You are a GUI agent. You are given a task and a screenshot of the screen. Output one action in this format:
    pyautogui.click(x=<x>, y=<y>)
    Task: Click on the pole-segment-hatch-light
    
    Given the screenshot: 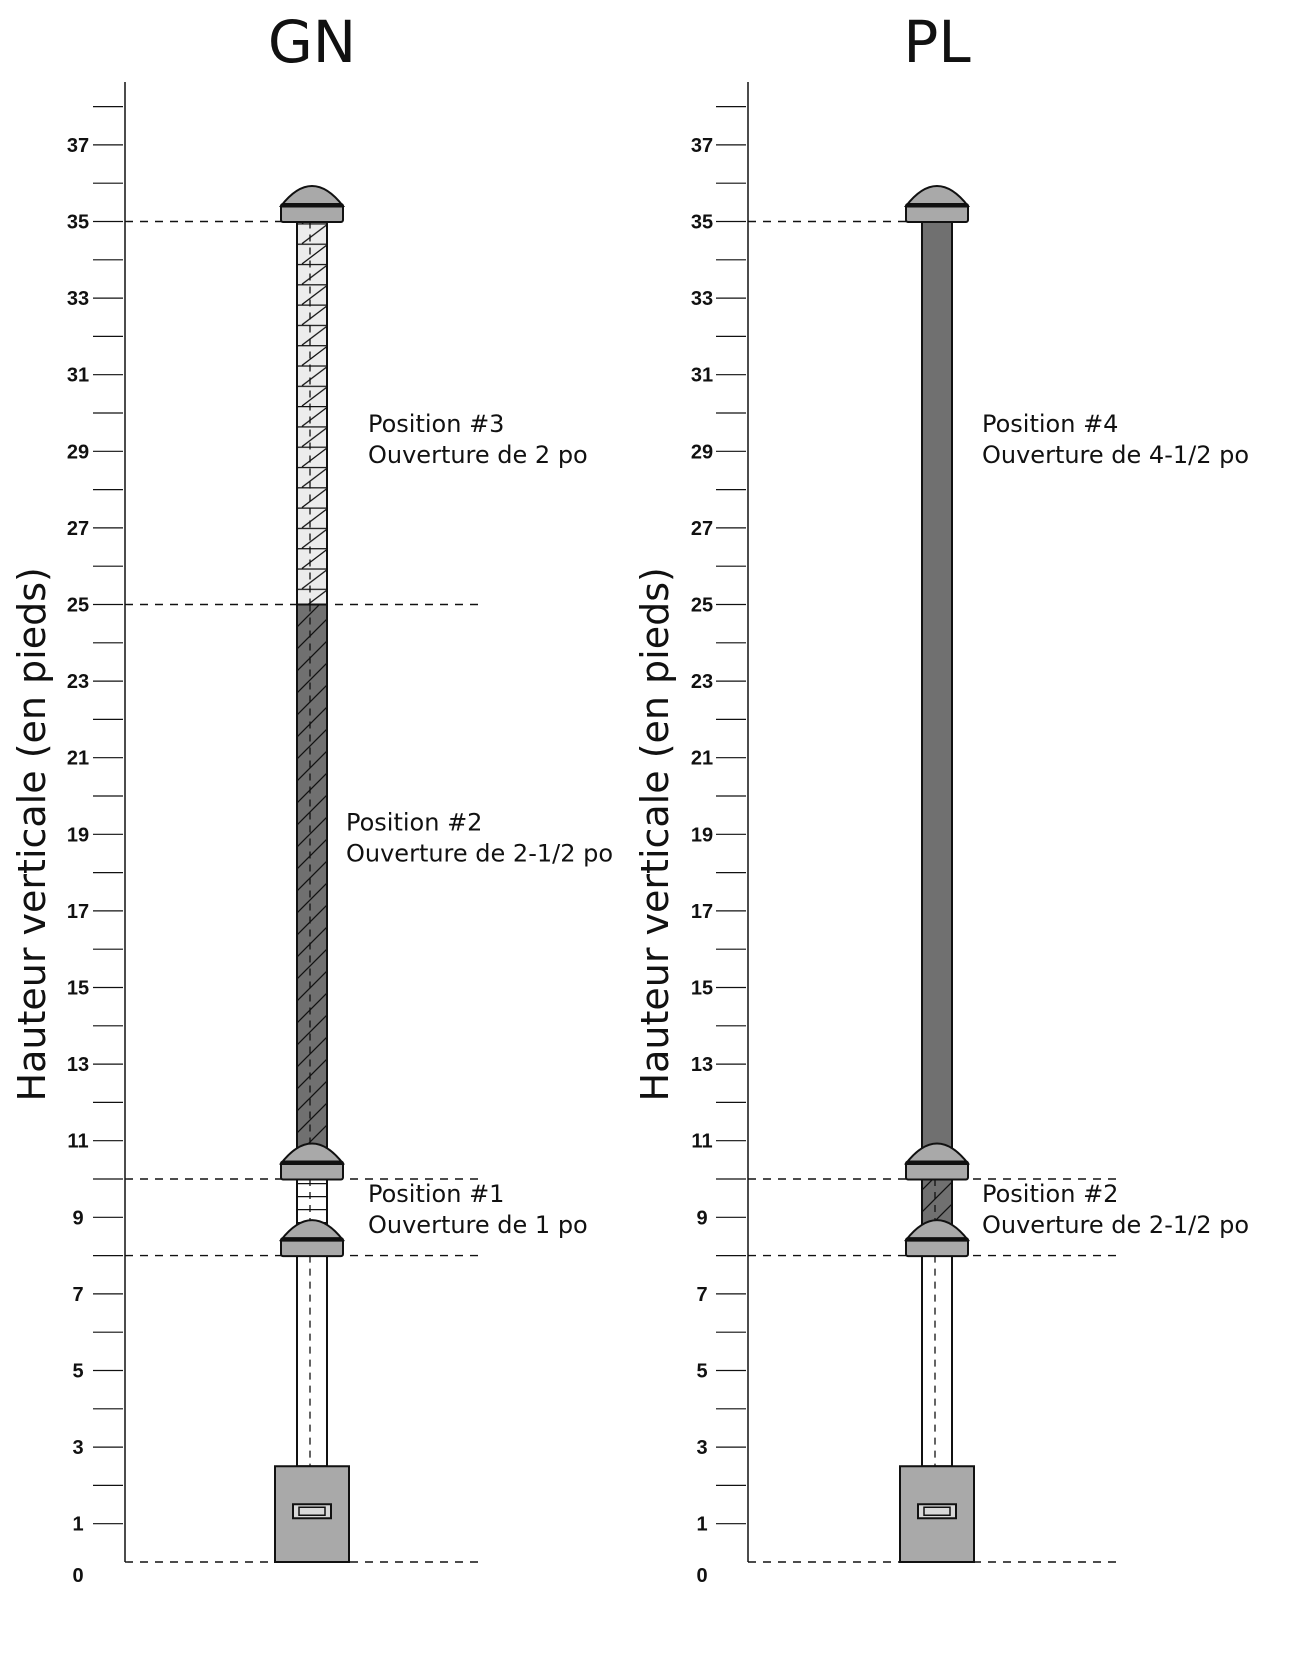 What is the action you would take?
    pyautogui.click(x=312, y=413)
    